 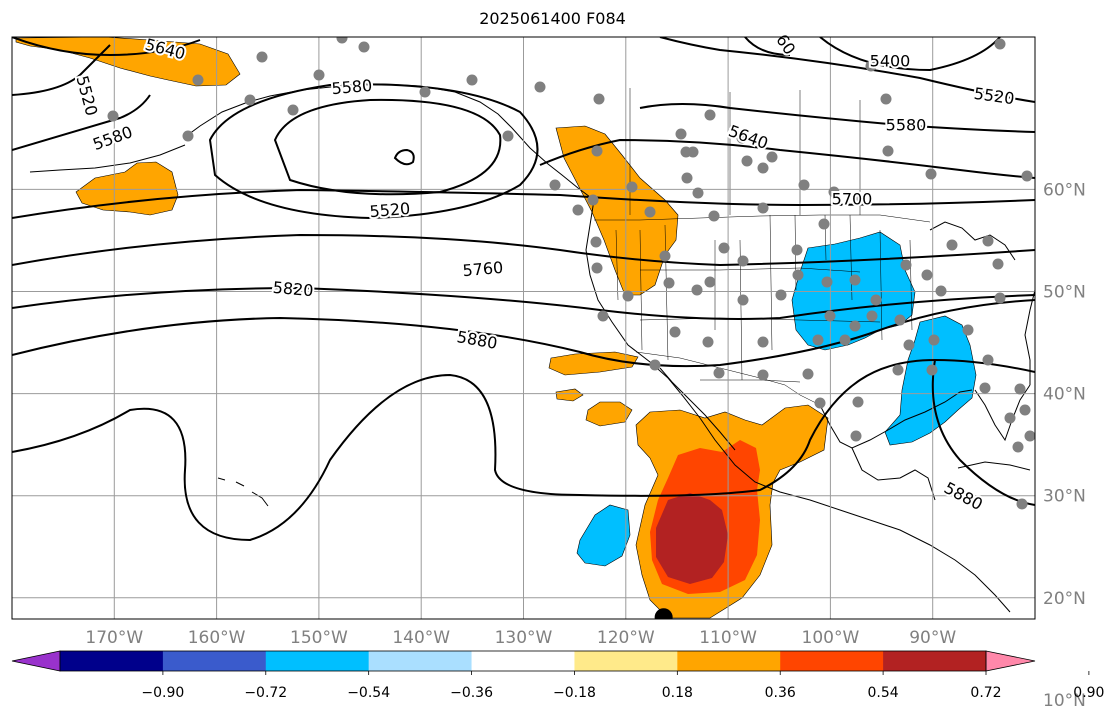 I want to click on colorbar-tick-label: 0.18, so click(x=677, y=693).